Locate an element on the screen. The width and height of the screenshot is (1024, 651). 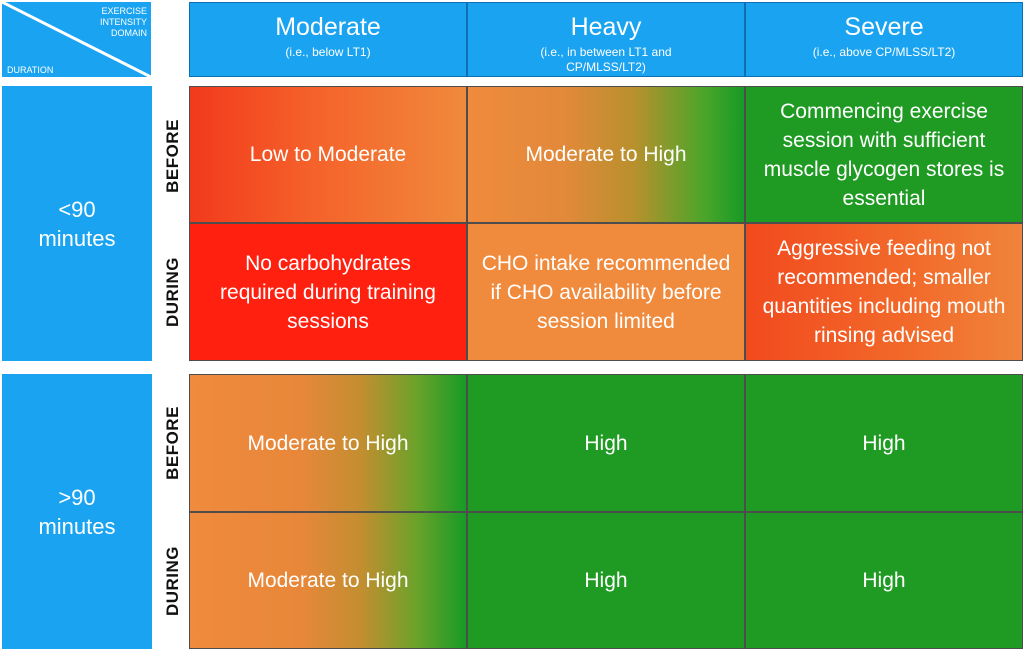
column-subtitle: (i.e., in between LT1 and CP/MLSS/LT2) is located at coordinates (606, 59).